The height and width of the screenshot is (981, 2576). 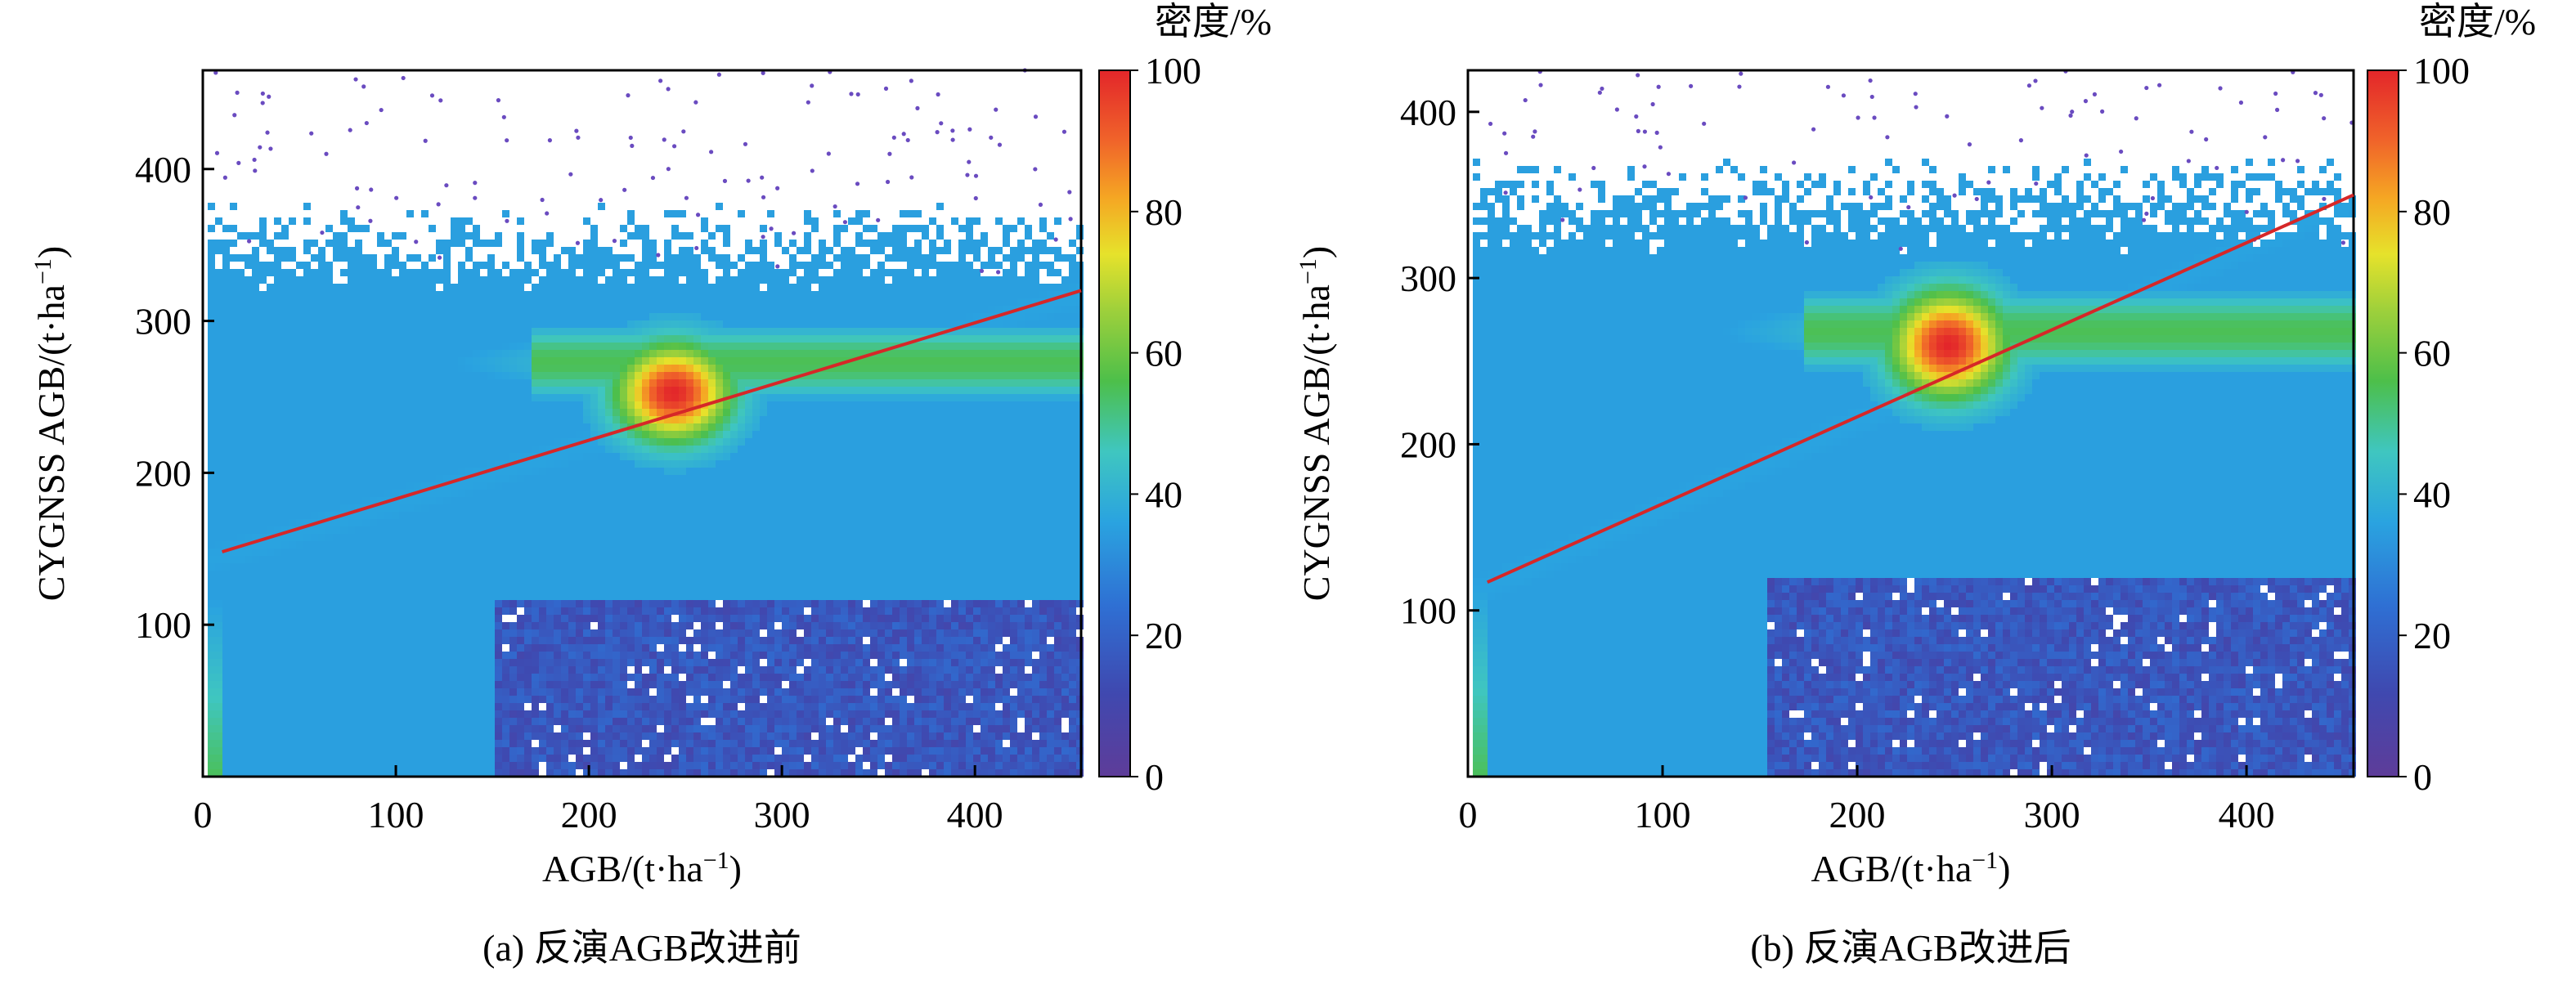 I want to click on panel-caption: (a) 反演AGB改进前, so click(x=642, y=948).